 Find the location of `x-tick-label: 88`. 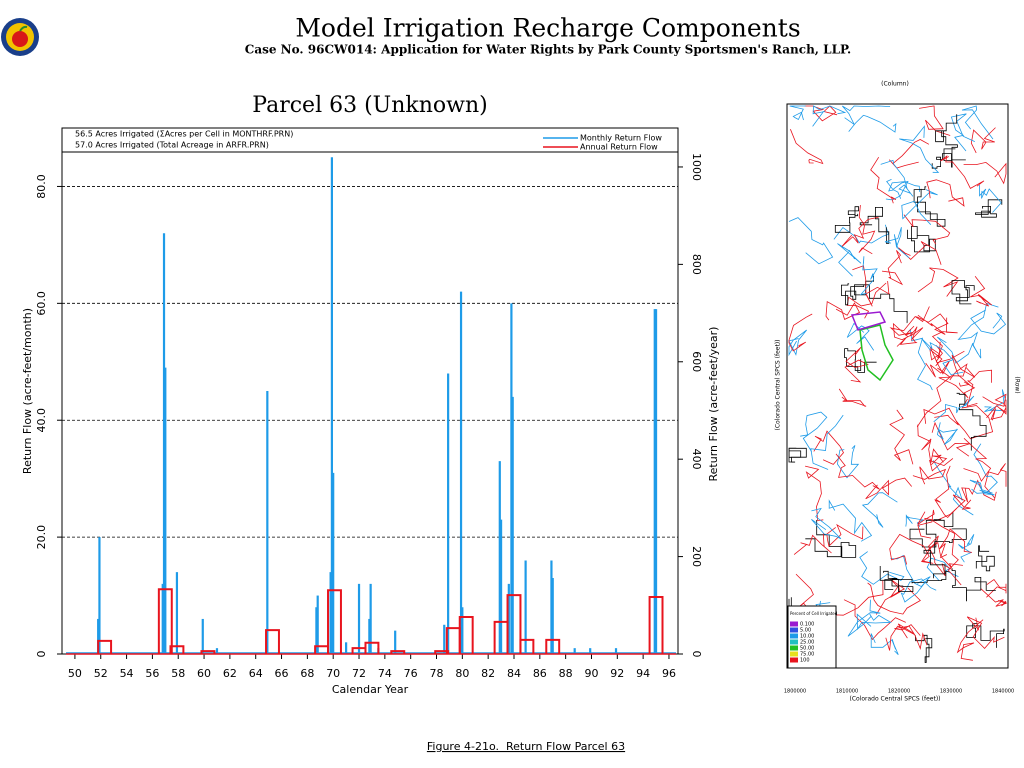

x-tick-label: 88 is located at coordinates (566, 673).